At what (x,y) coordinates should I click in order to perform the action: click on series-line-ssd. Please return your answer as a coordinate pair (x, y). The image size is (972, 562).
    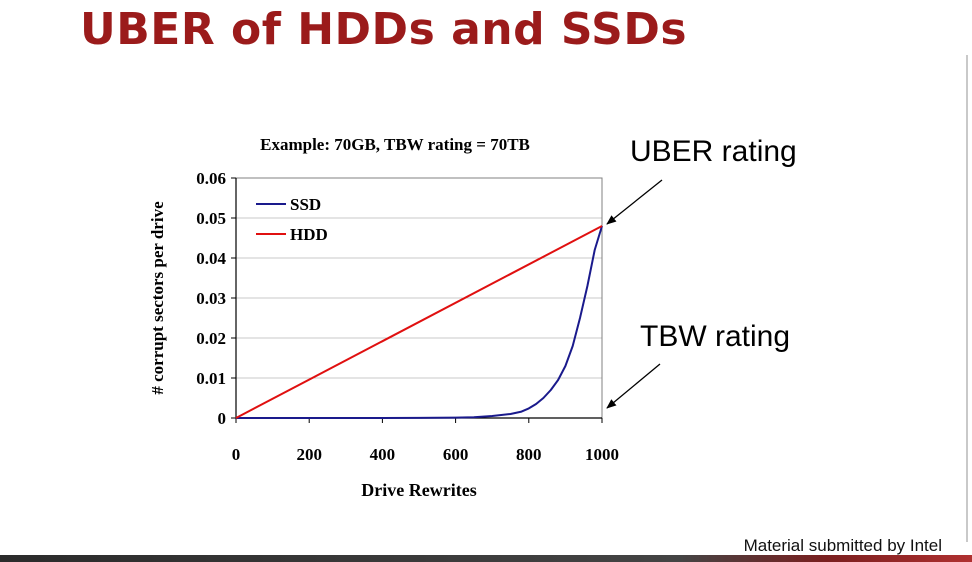
    Looking at the image, I should click on (419, 322).